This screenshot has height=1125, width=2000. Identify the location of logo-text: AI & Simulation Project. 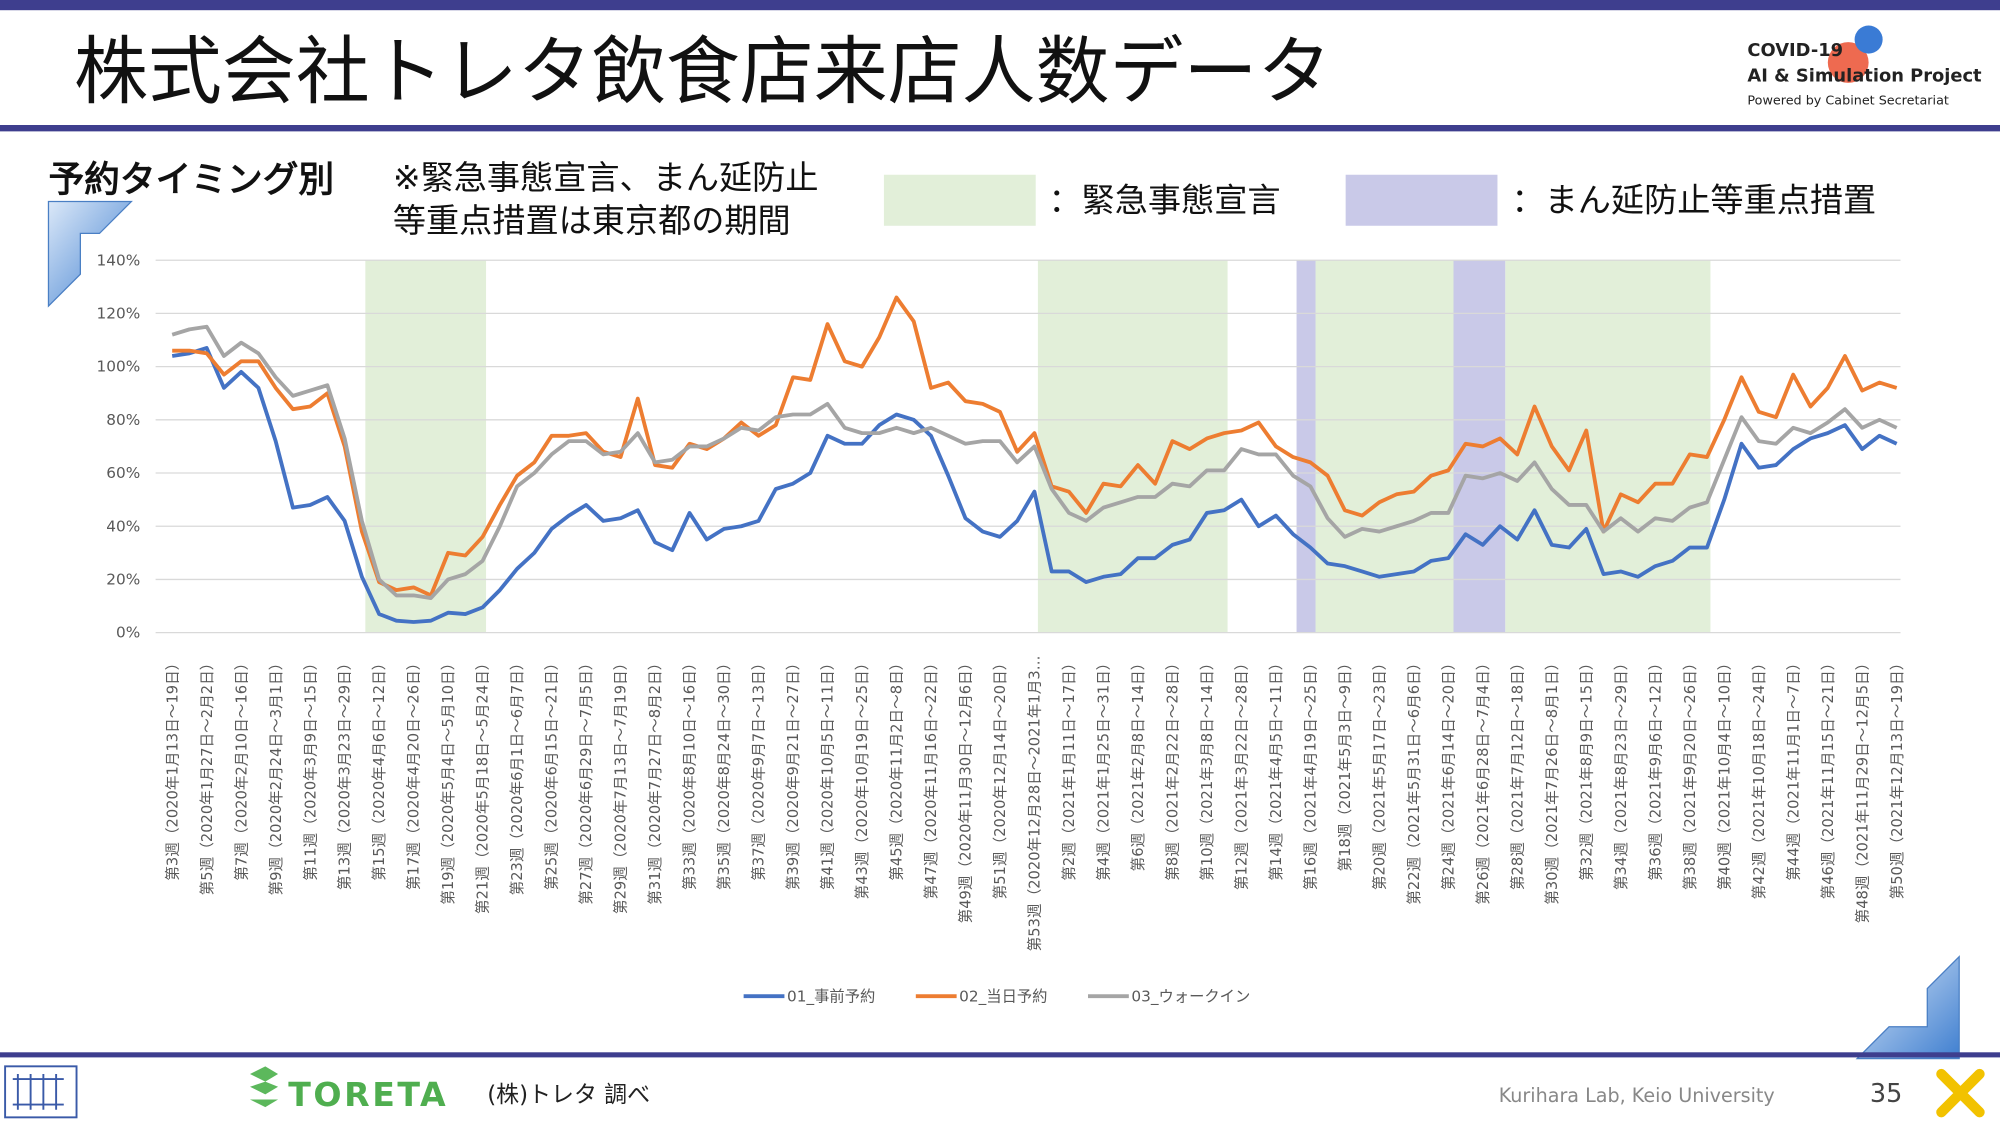
(1864, 76).